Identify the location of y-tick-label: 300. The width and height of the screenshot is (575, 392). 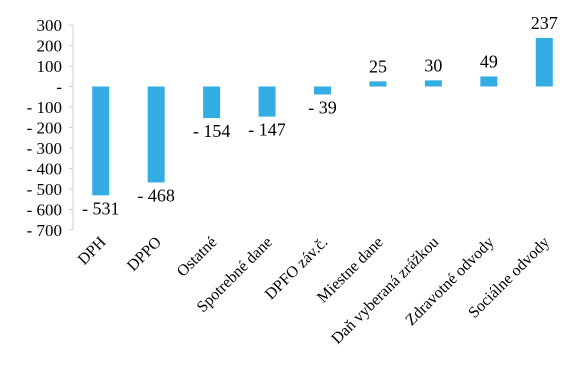
(50, 25).